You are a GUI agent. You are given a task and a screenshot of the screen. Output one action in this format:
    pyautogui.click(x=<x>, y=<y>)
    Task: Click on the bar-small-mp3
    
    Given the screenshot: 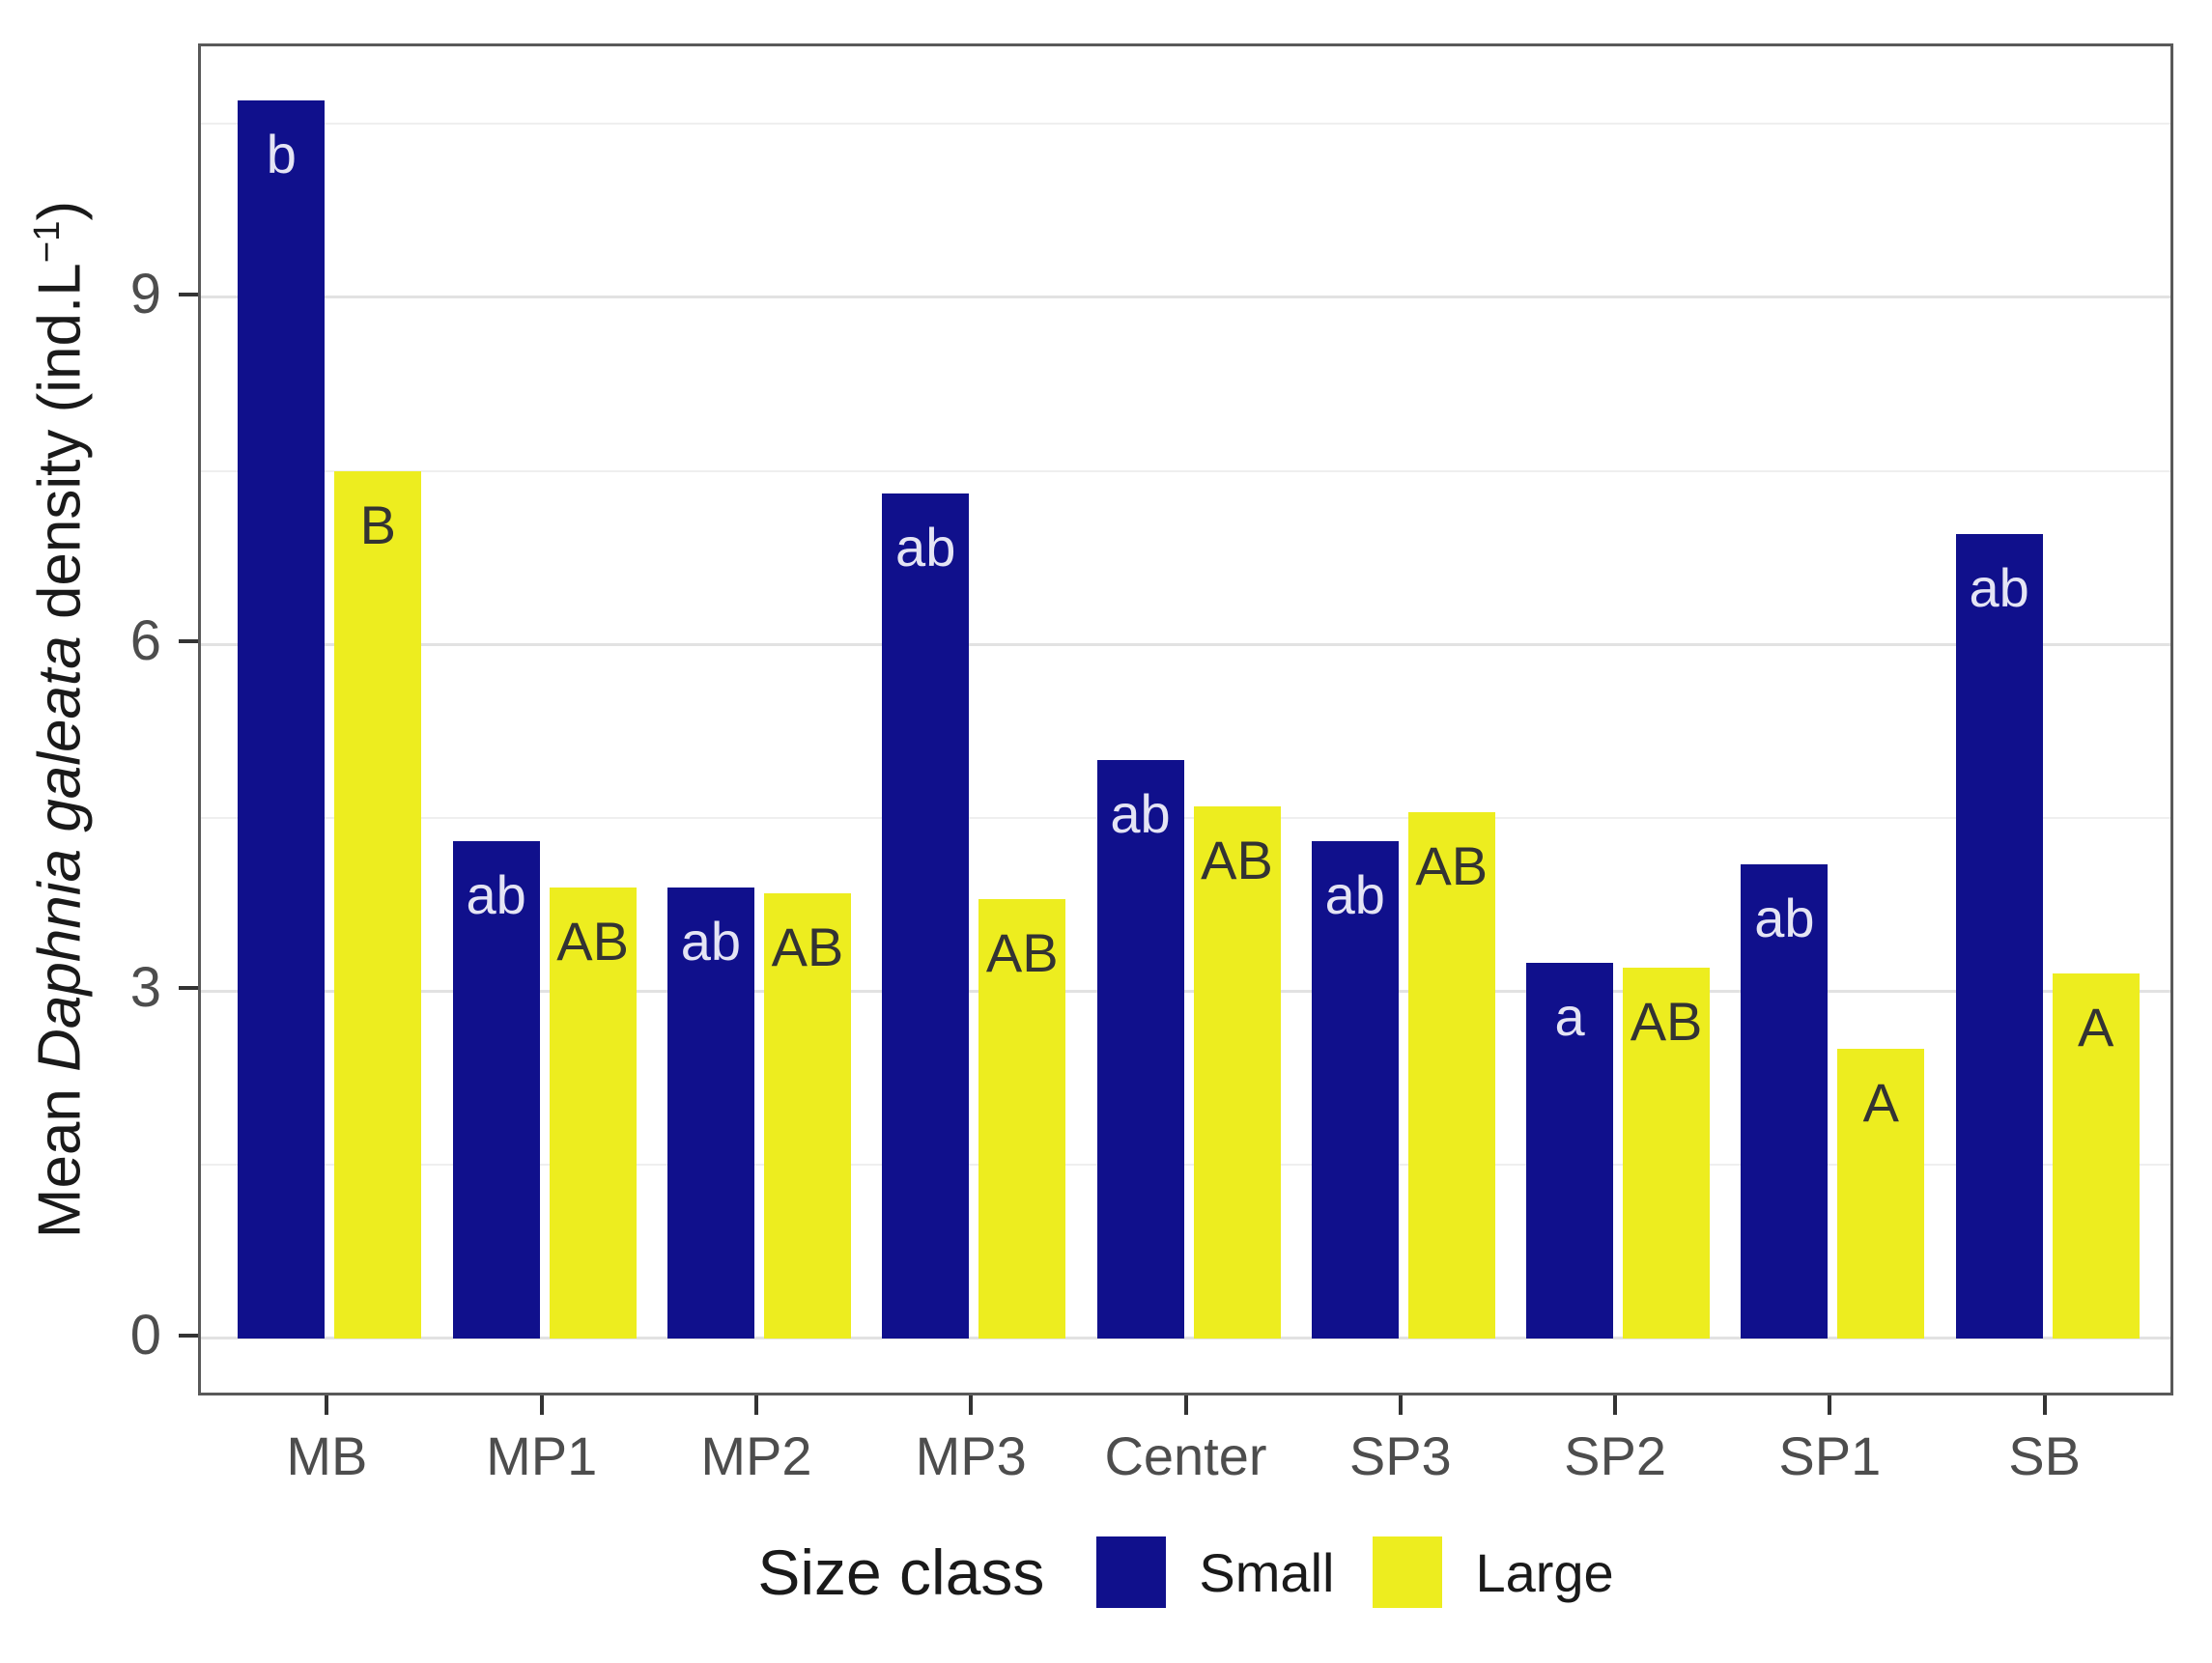 What is the action you would take?
    pyautogui.click(x=926, y=916)
    